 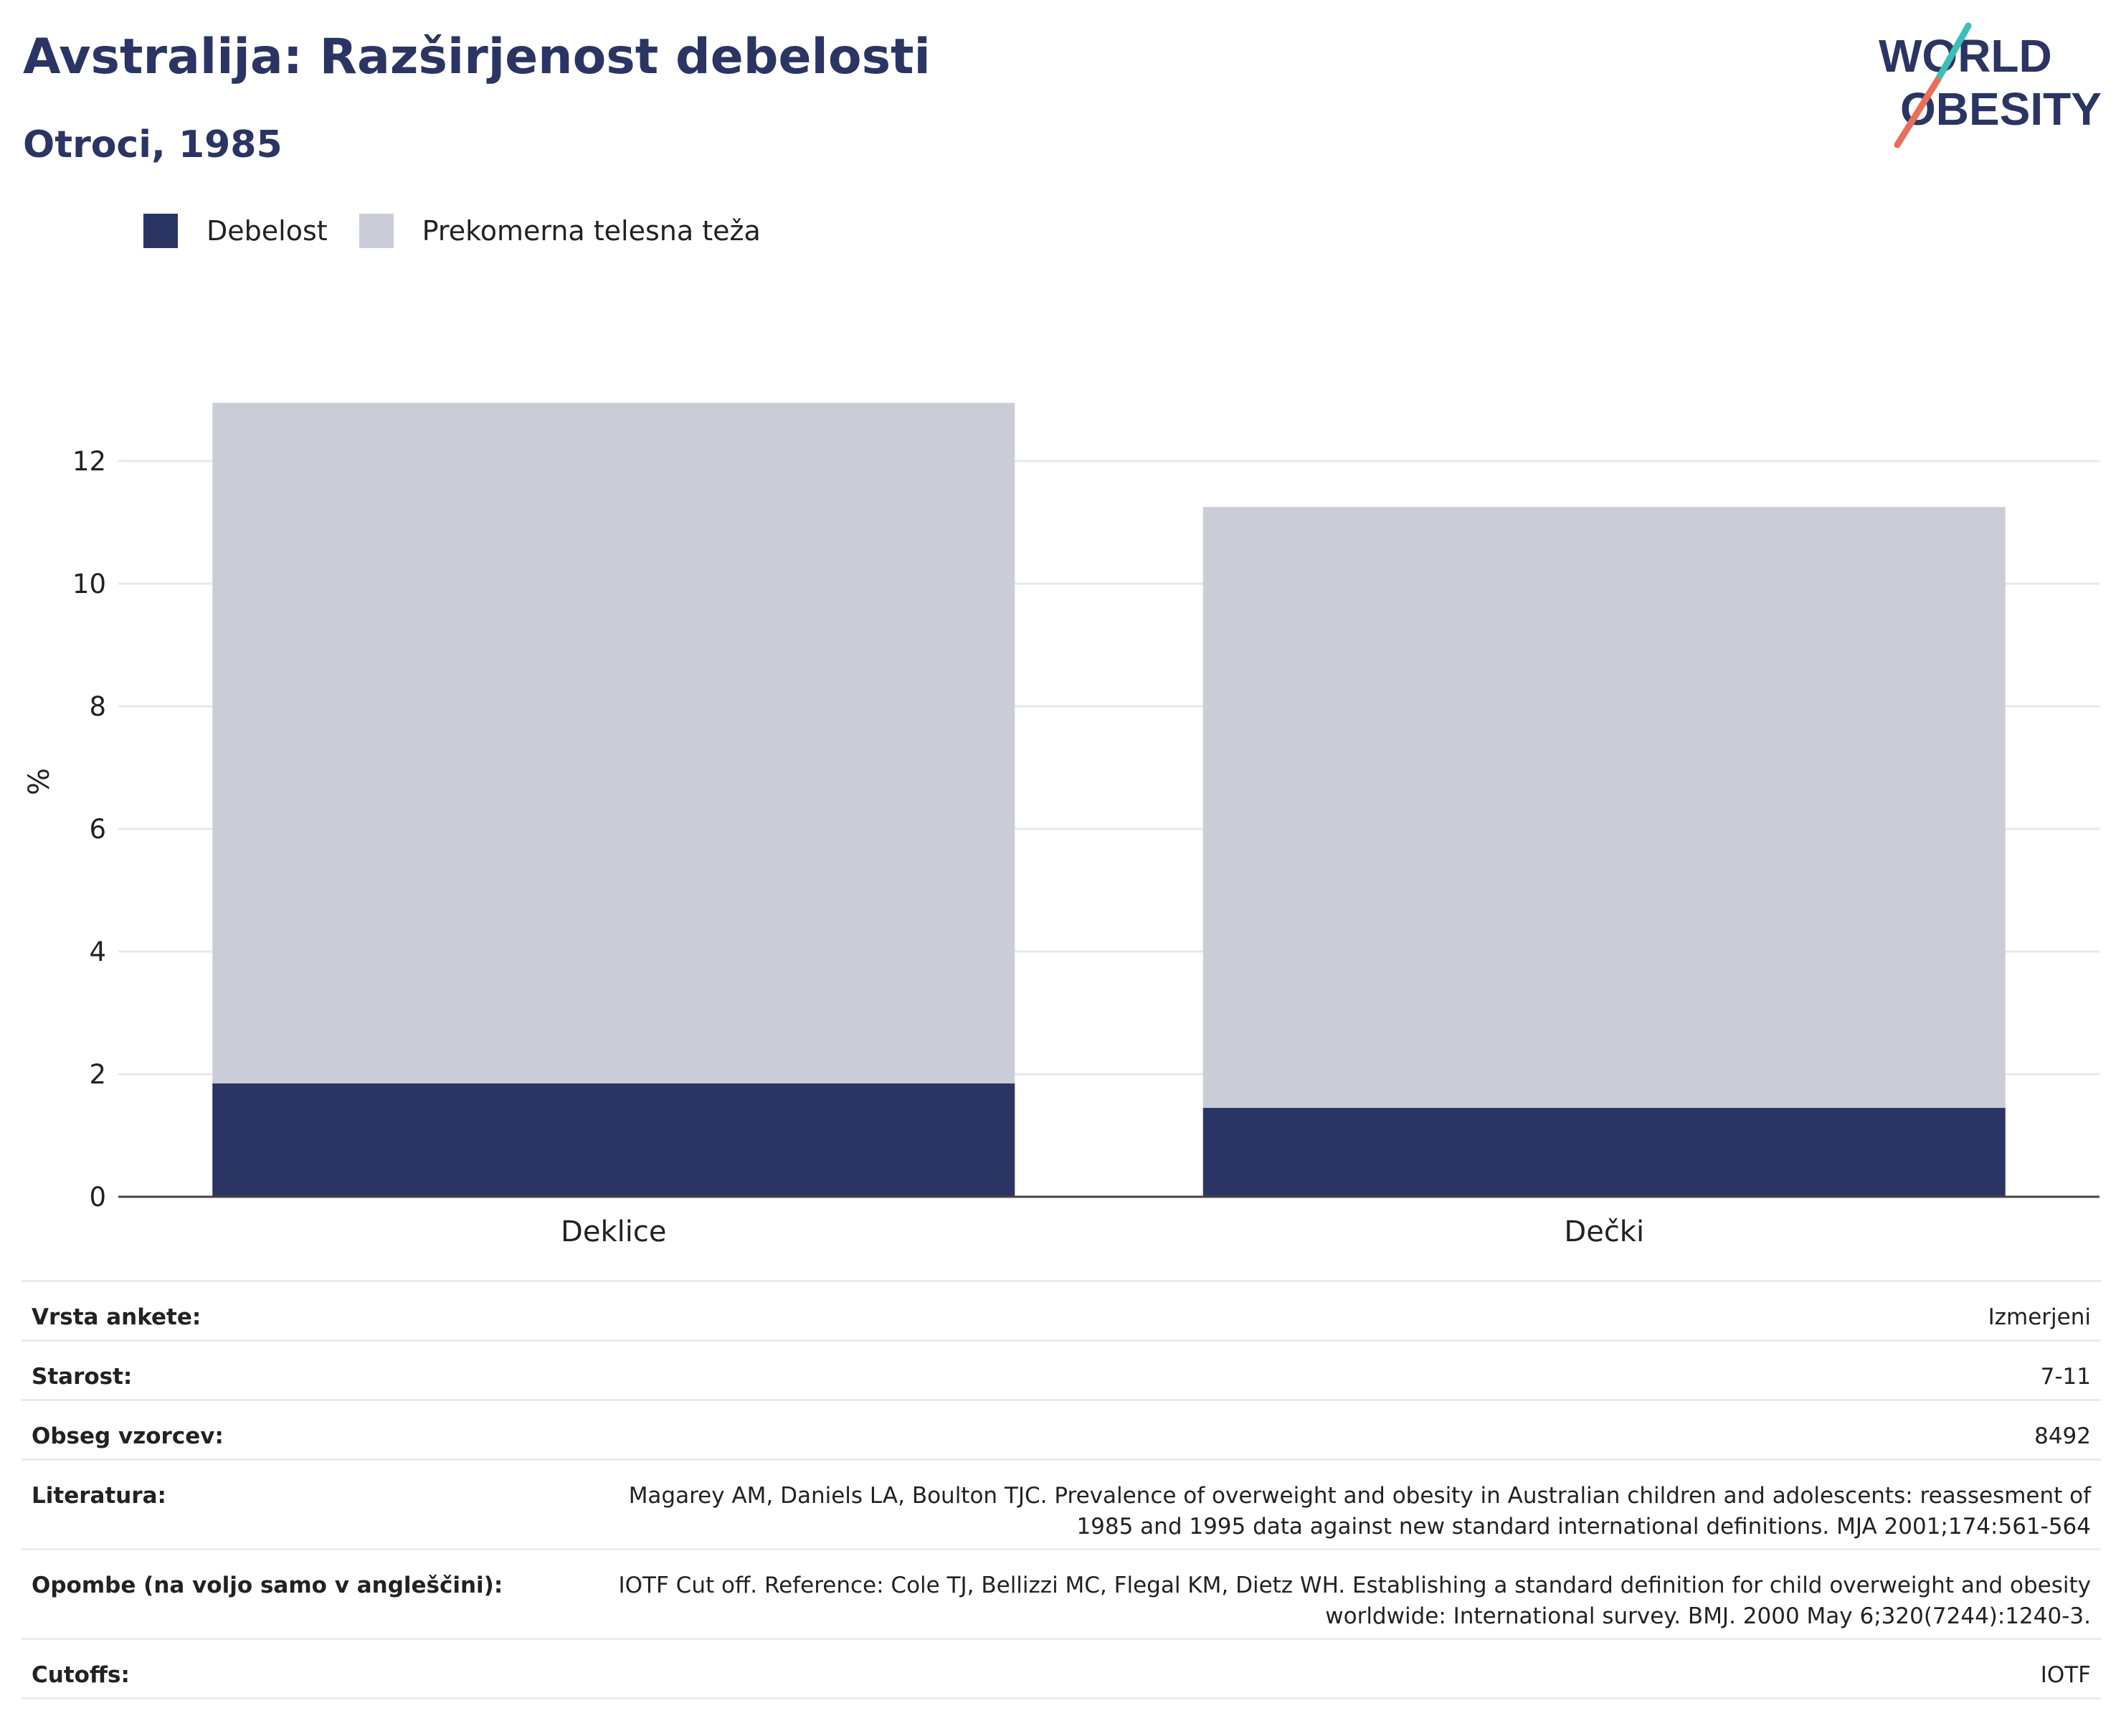 I want to click on legend-label-prekomerna: Prekomerna telesna teža, so click(x=591, y=231).